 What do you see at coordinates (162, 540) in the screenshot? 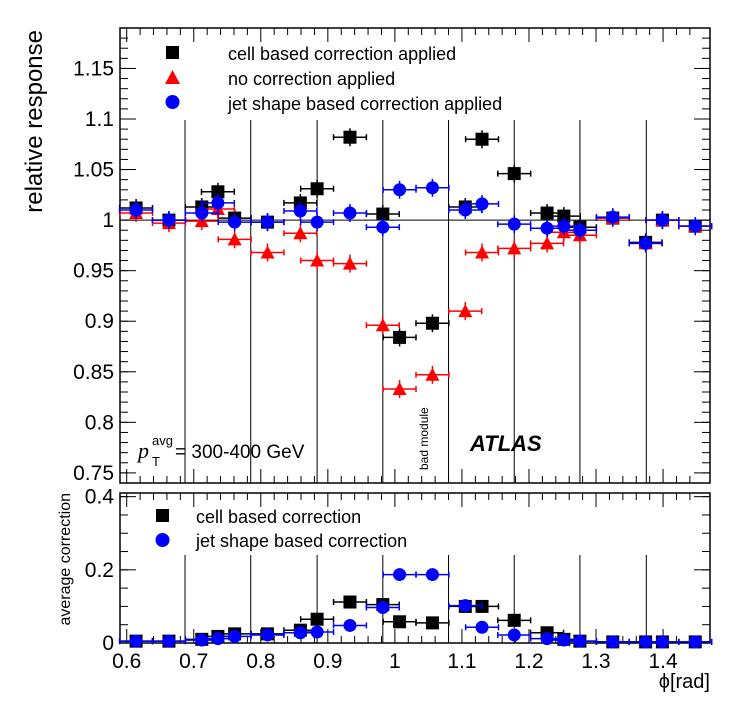
I see `legend-circle-marker` at bounding box center [162, 540].